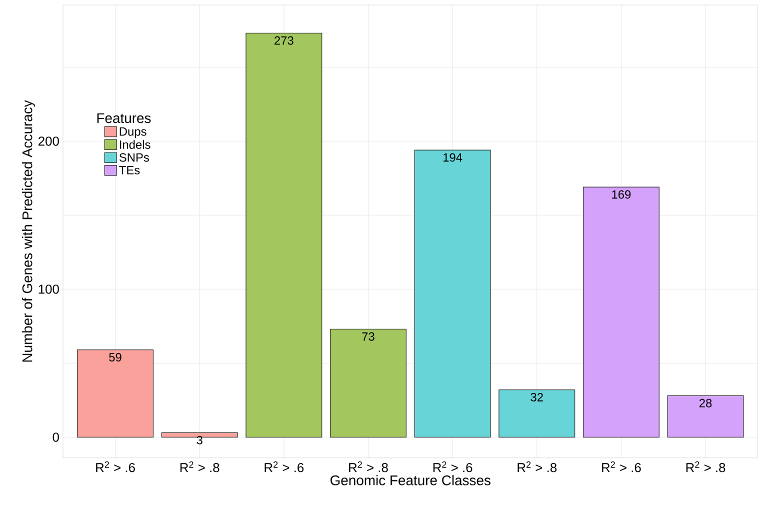 The width and height of the screenshot is (758, 507). I want to click on legend-label: Dups, so click(133, 132).